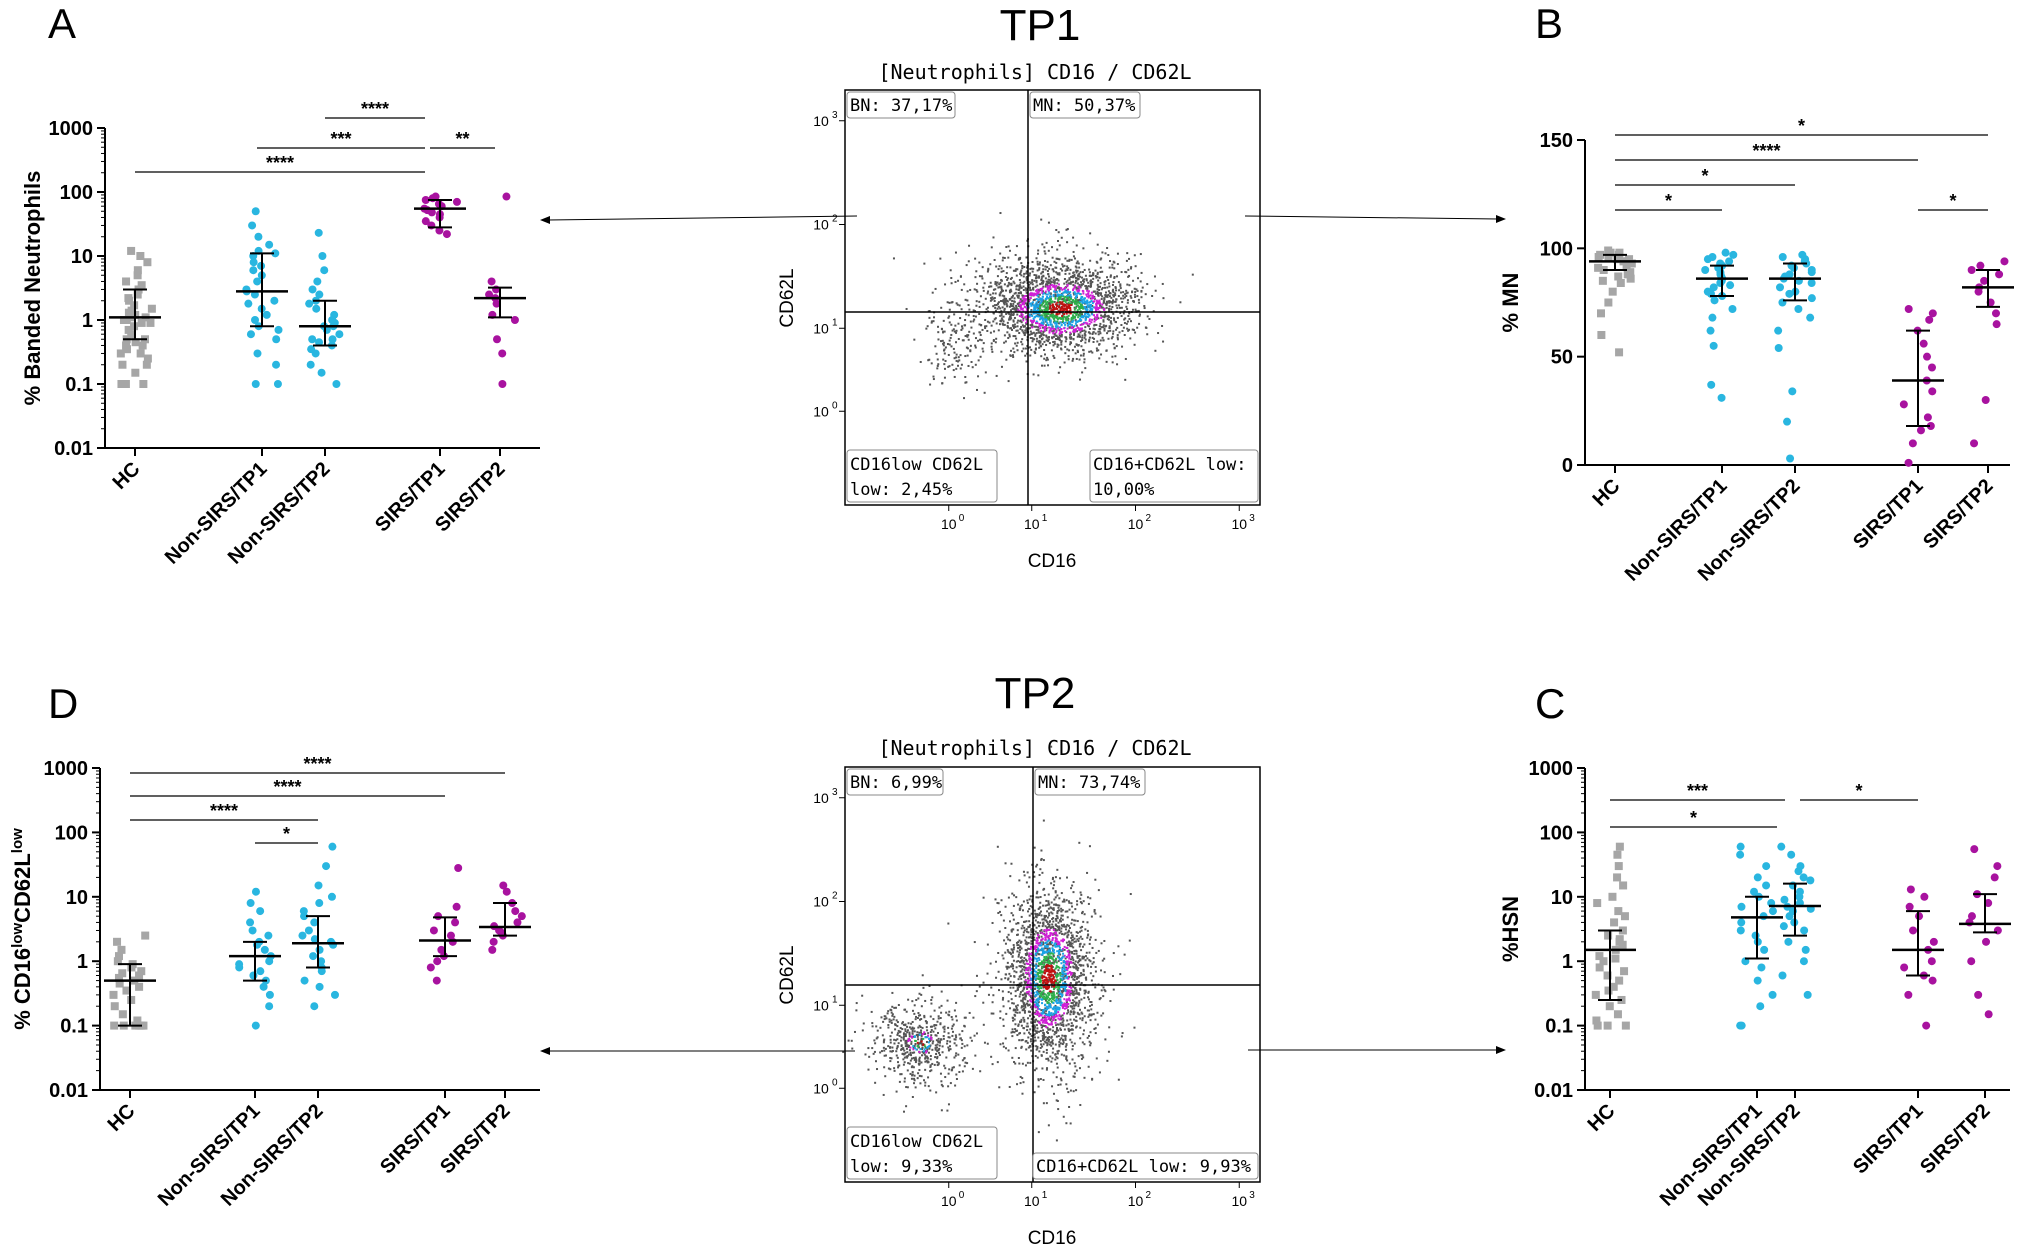 This screenshot has height=1252, width=2018. I want to click on quadrant-cd16low-2: low: 2,45%, so click(901, 490).